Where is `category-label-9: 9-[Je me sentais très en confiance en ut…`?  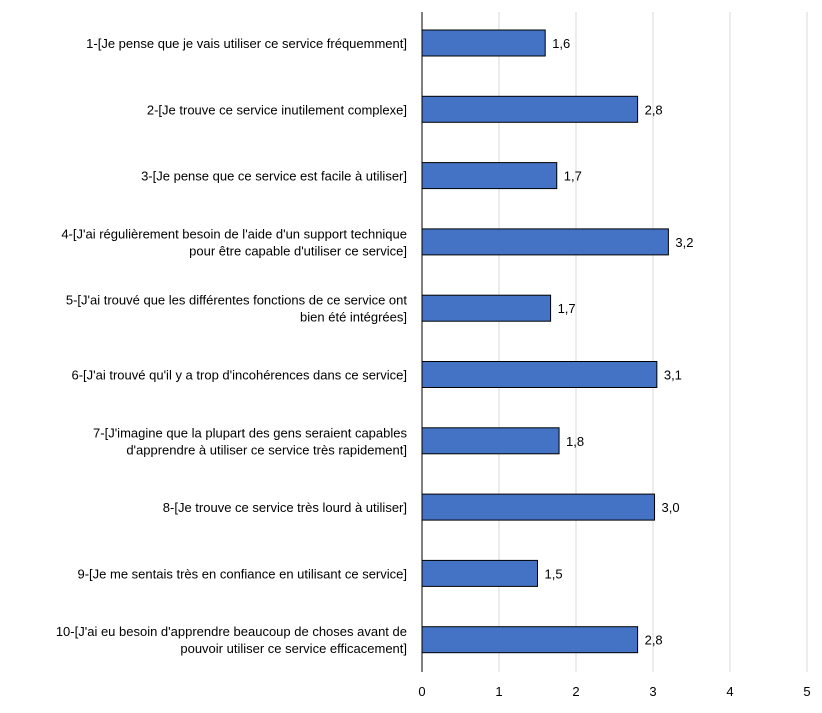 category-label-9: 9-[Je me sentais très en confiance en ut… is located at coordinates (243, 573).